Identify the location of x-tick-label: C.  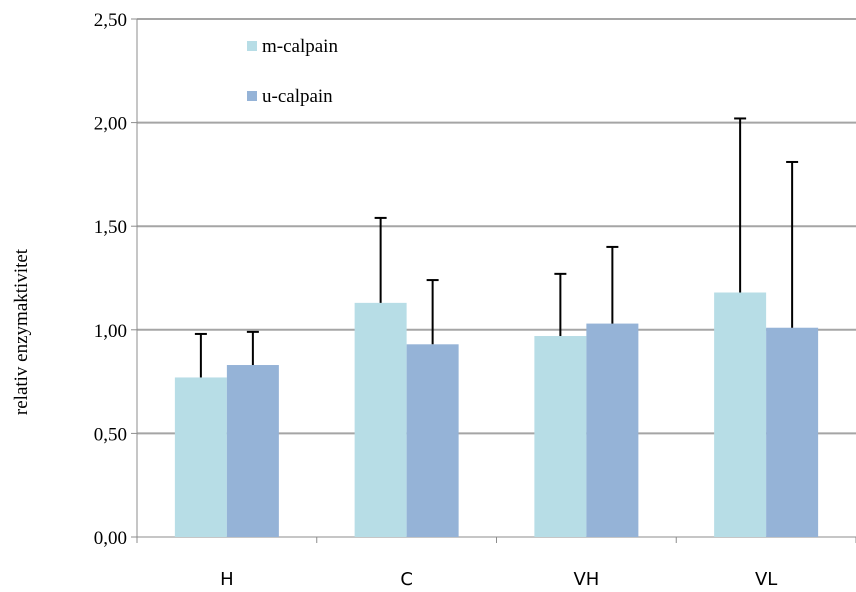
(406, 579).